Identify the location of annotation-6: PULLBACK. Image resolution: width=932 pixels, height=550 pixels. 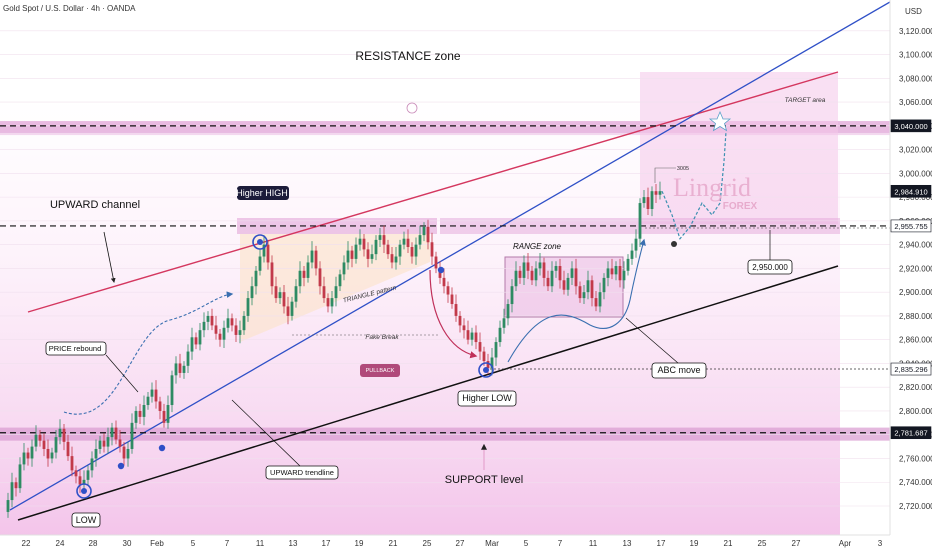
(380, 371).